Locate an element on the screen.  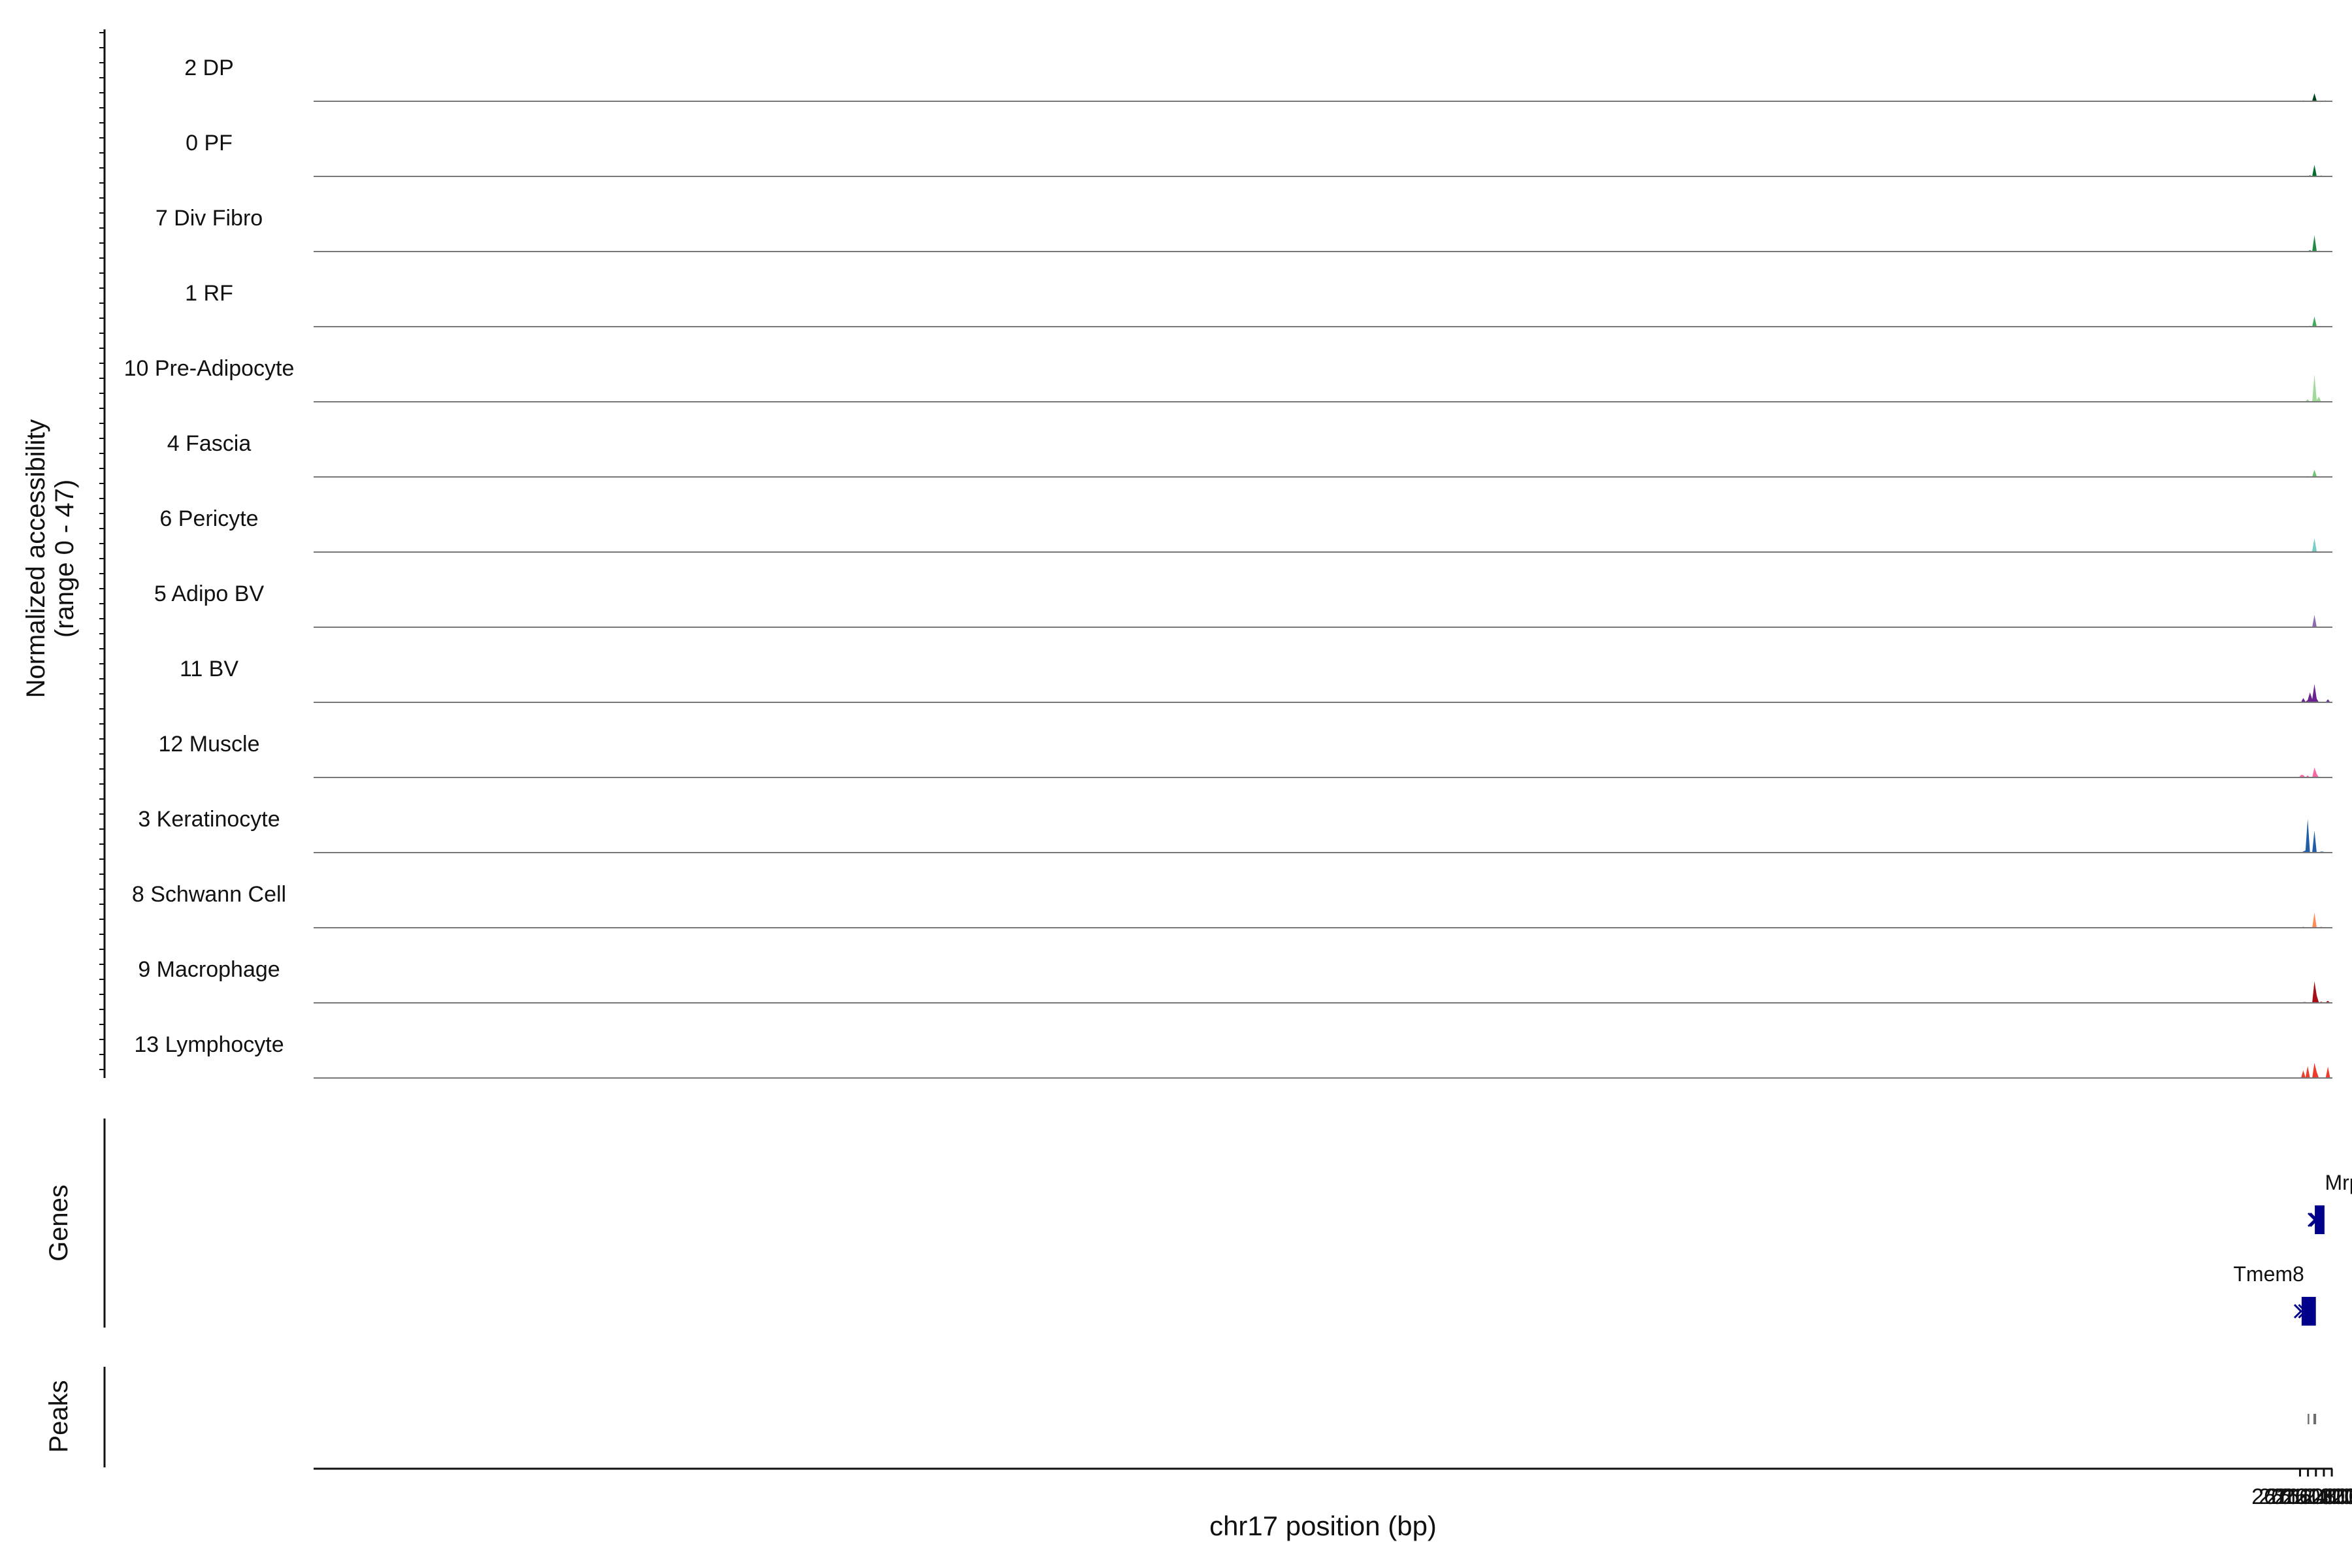
track-5: 10 Pre-Adipocyte is located at coordinates (1228, 379).